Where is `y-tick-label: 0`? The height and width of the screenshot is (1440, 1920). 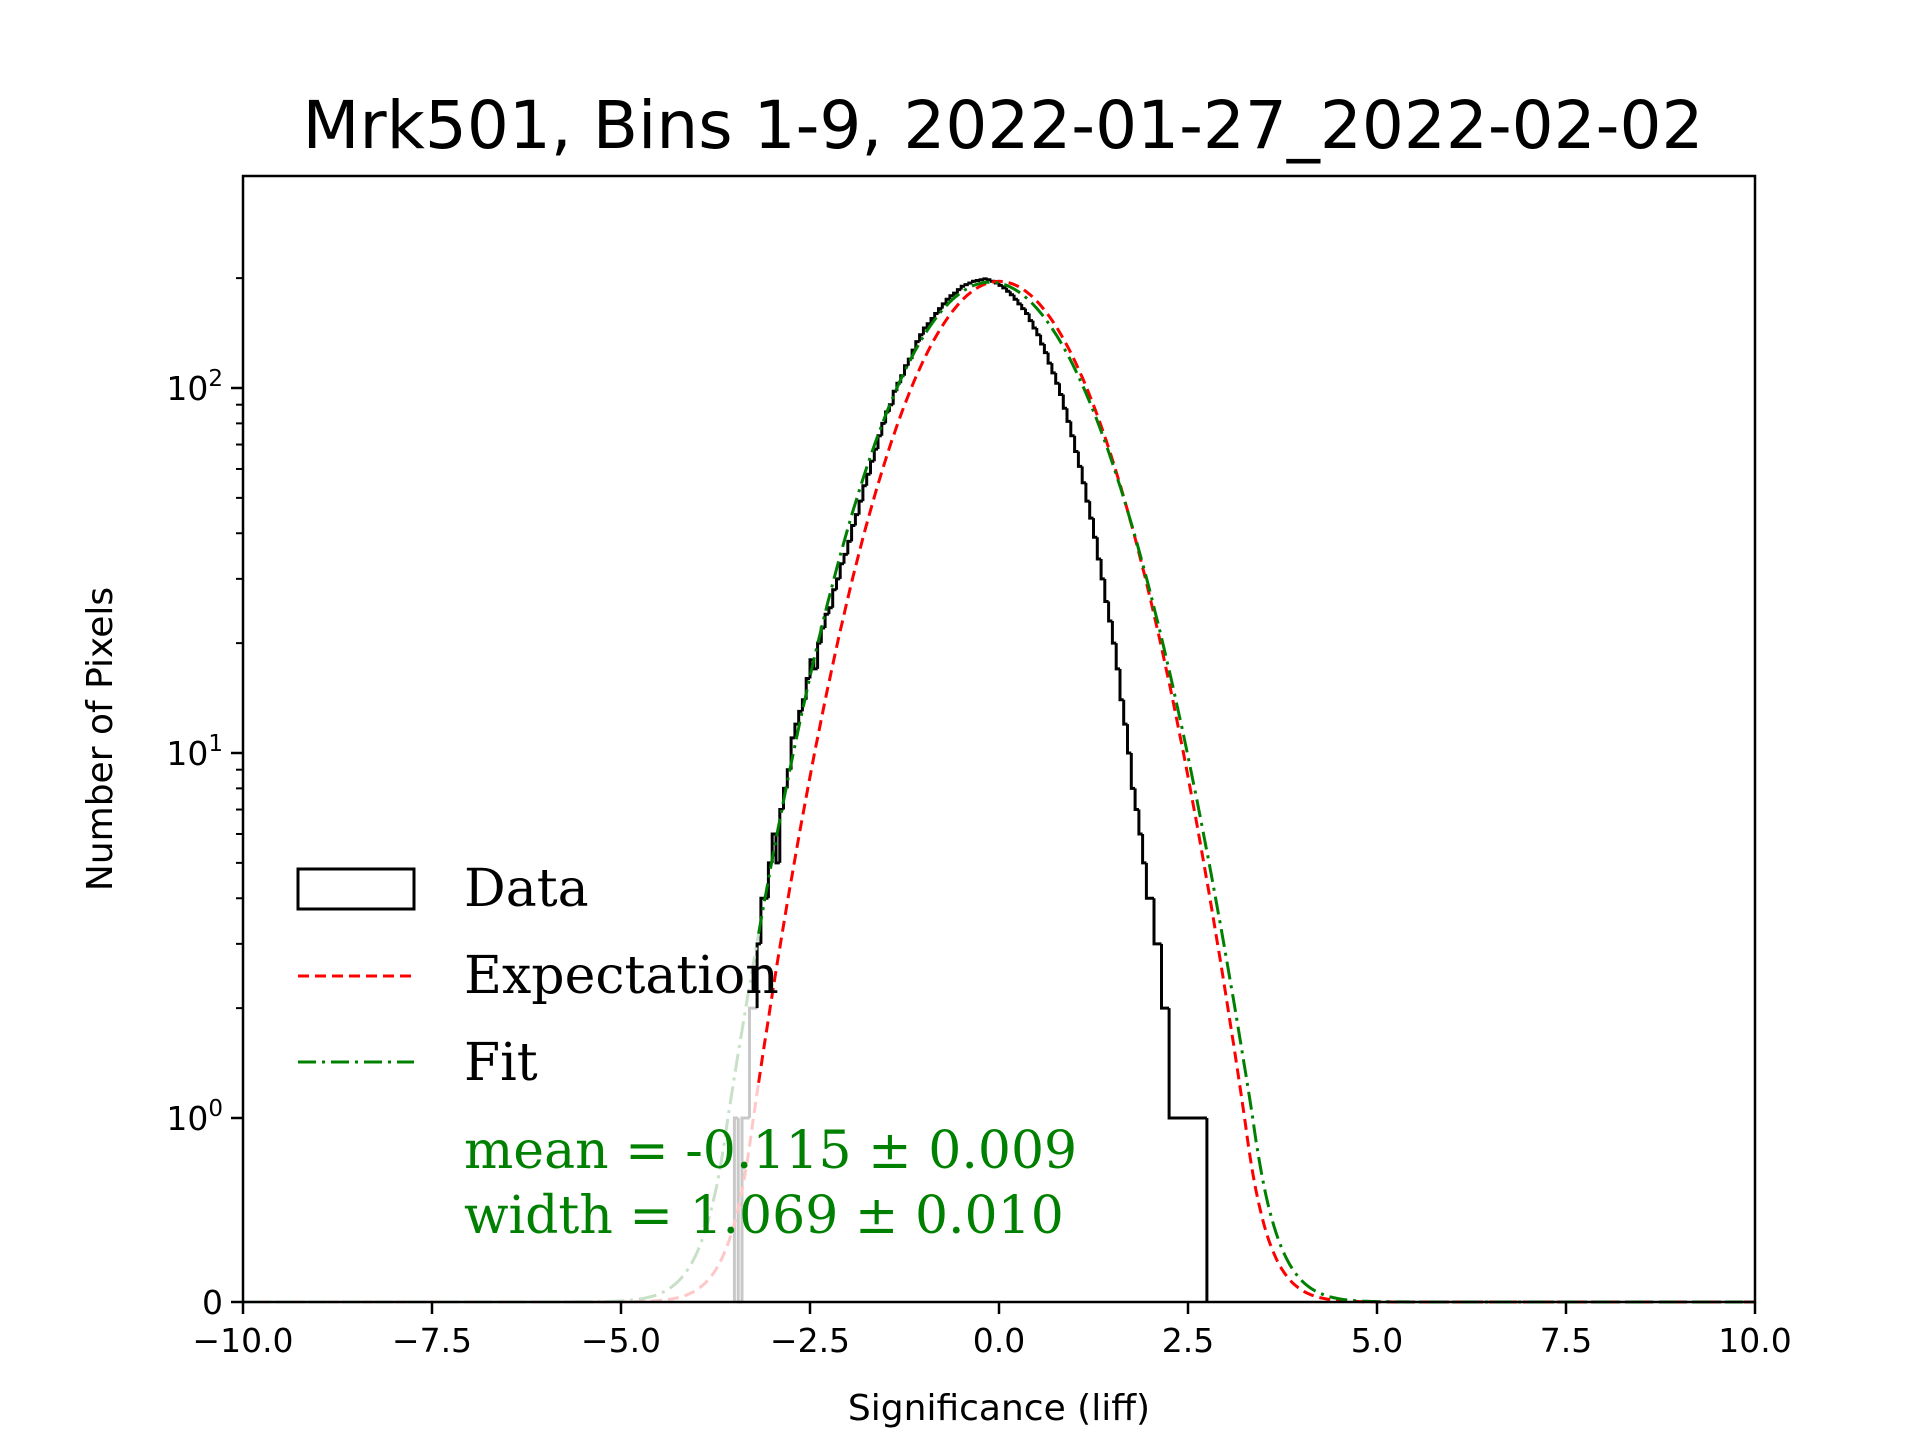
y-tick-label: 0 is located at coordinates (212, 1302).